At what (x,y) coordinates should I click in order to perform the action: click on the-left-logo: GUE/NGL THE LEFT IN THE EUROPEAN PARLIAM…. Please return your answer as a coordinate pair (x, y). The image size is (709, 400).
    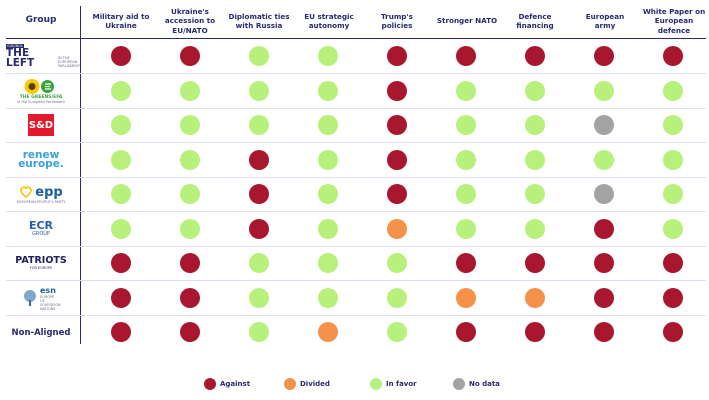
    Looking at the image, I should click on (43, 56).